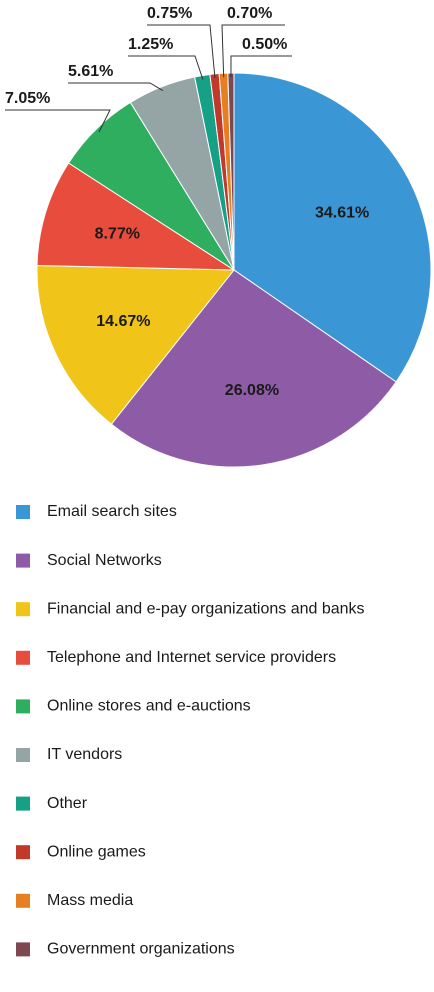 This screenshot has width=434, height=992. What do you see at coordinates (123, 321) in the screenshot?
I see `value-label: 14.67%` at bounding box center [123, 321].